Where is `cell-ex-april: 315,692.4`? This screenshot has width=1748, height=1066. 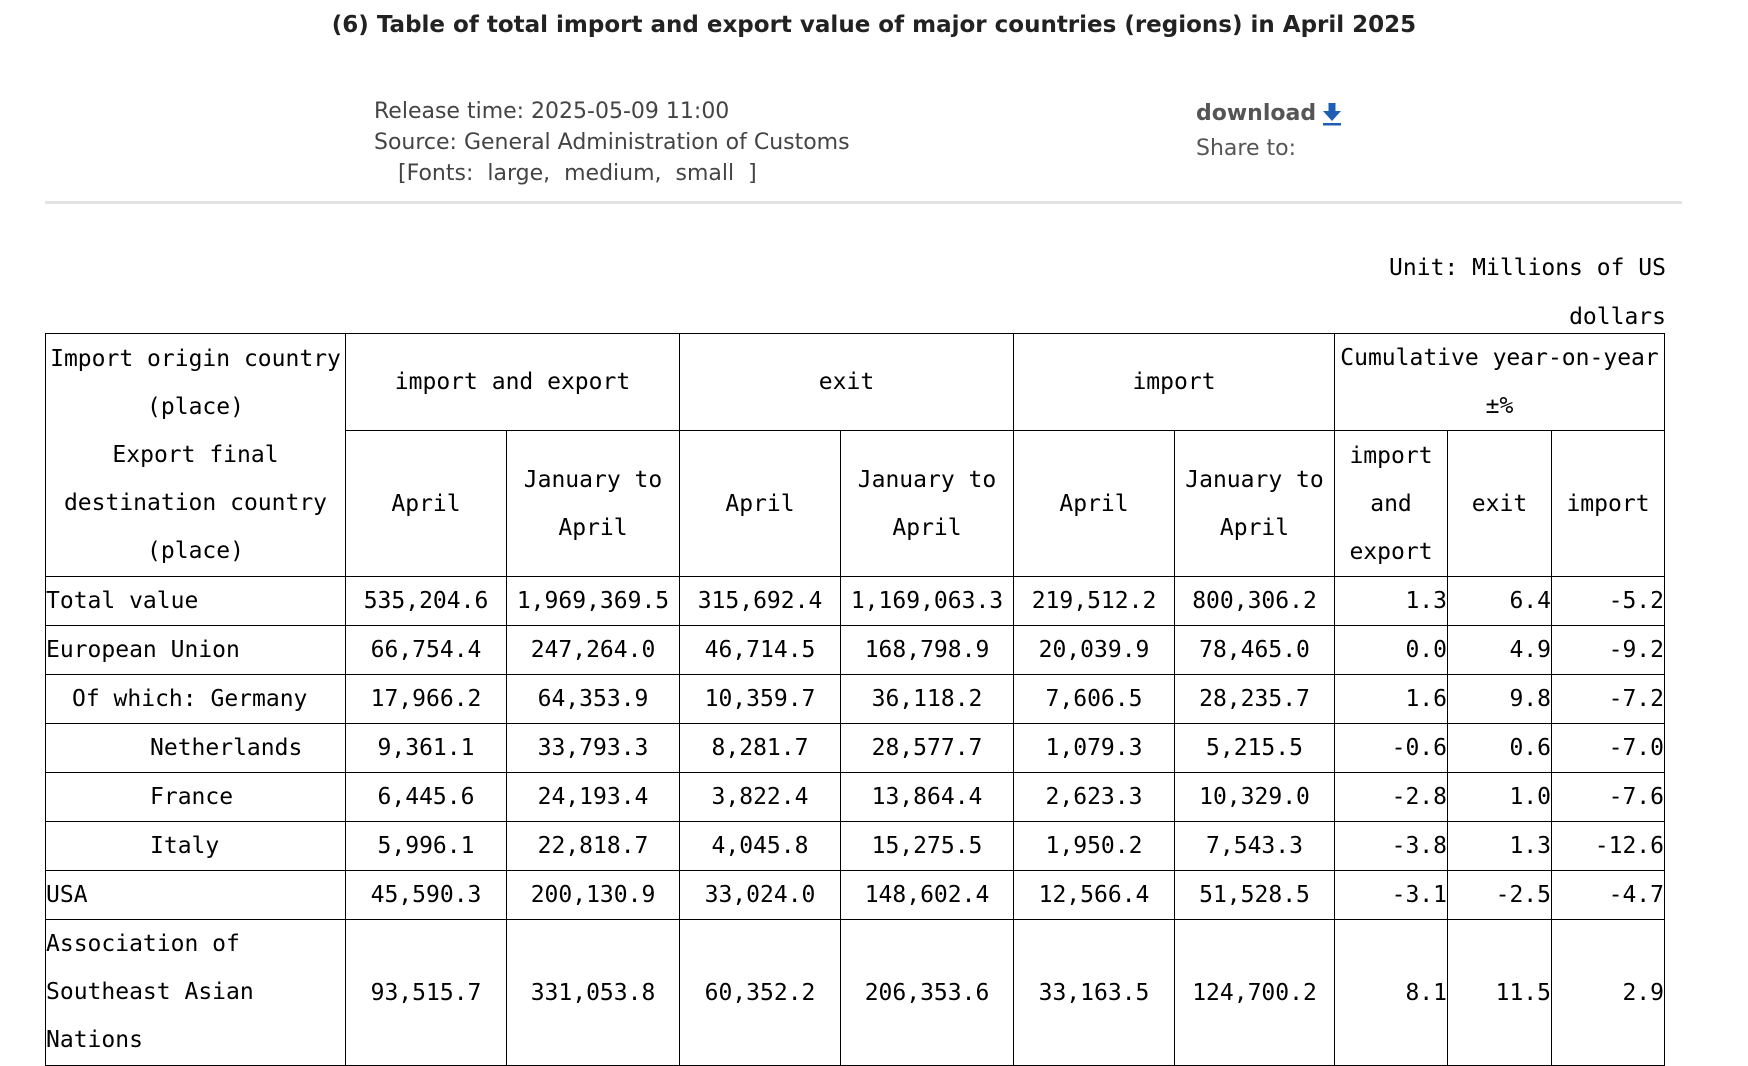
cell-ex-april: 315,692.4 is located at coordinates (760, 601).